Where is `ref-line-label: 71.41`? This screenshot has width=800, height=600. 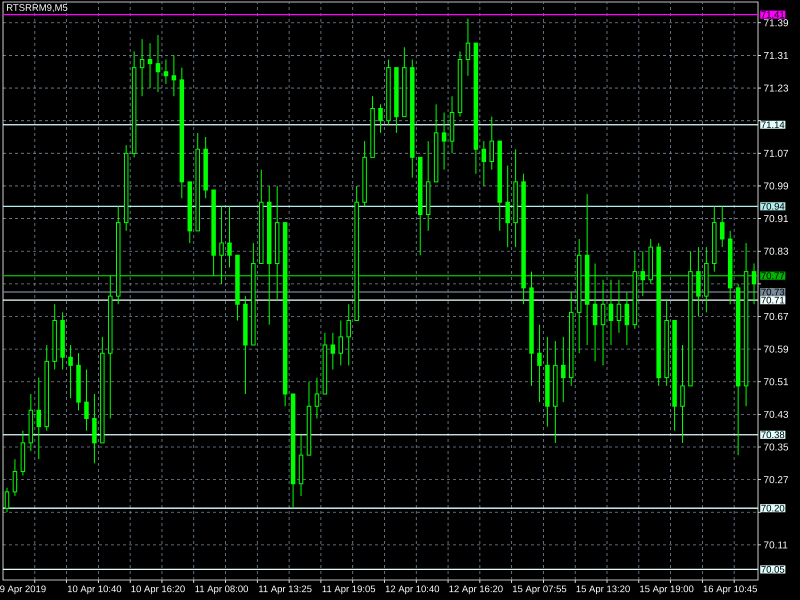 ref-line-label: 71.41 is located at coordinates (772, 14).